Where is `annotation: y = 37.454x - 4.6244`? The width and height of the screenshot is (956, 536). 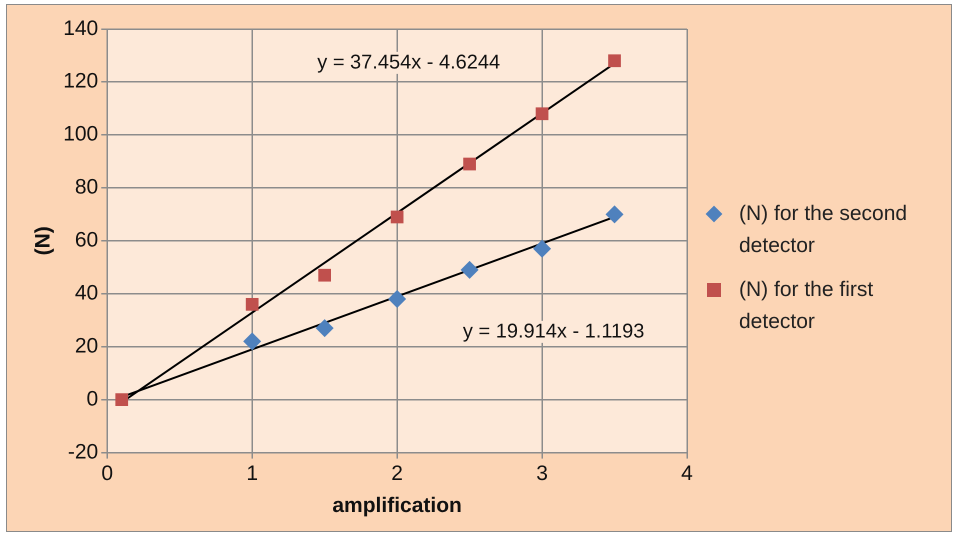 annotation: y = 37.454x - 4.6244 is located at coordinates (408, 62).